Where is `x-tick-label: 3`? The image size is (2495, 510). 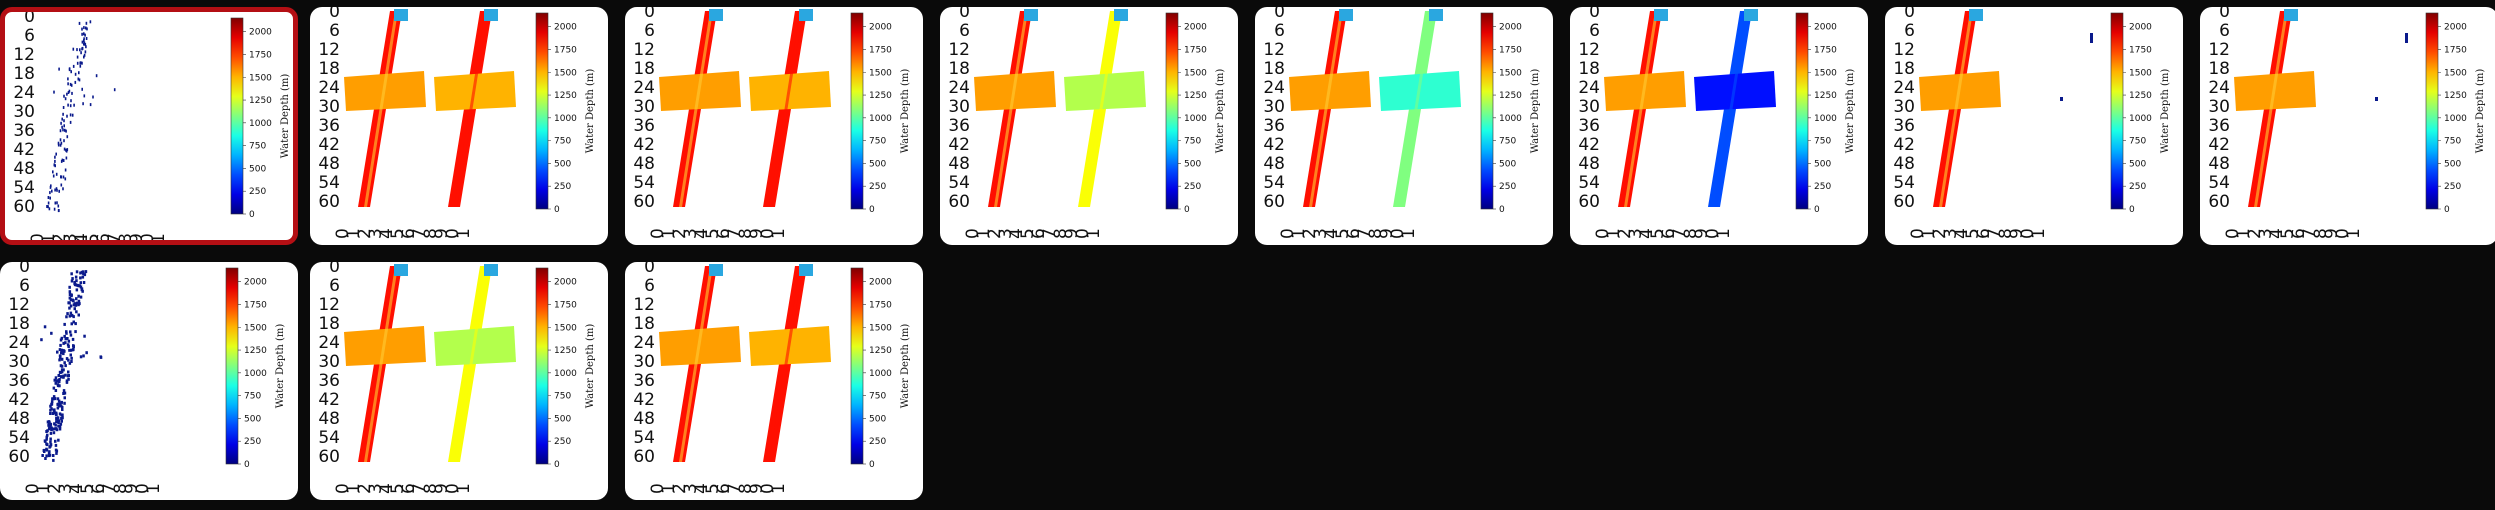
x-tick-label: 3 is located at coordinates (71, 238).